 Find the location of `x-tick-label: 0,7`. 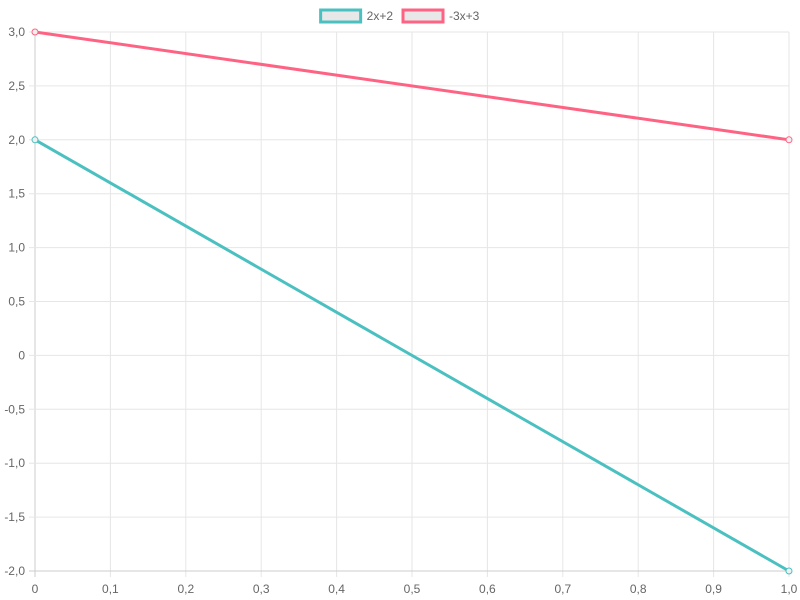

x-tick-label: 0,7 is located at coordinates (562, 589).